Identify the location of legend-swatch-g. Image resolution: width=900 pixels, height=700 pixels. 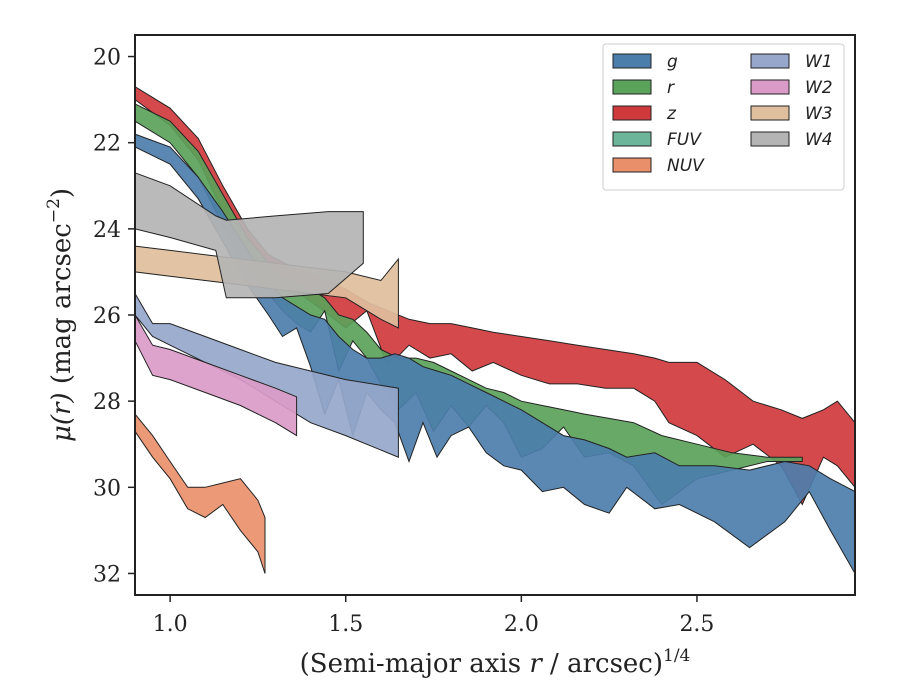
(632, 61).